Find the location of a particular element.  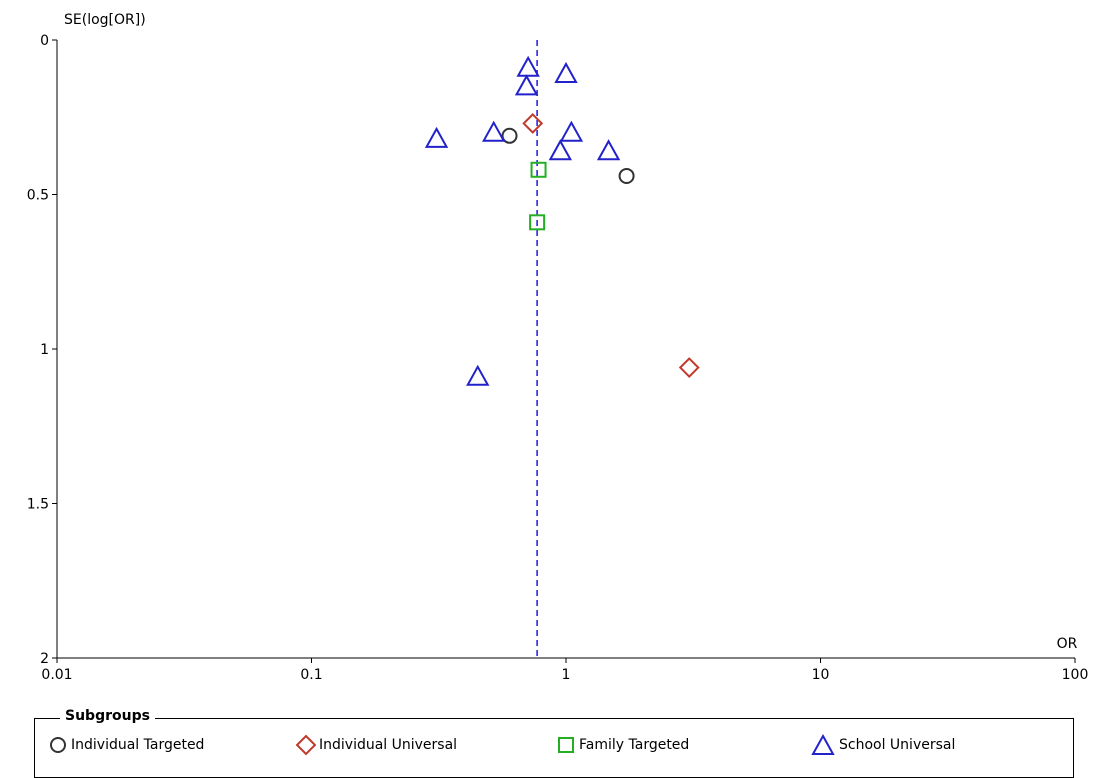

legend-item-individual-universal: Individual Universal is located at coordinates (376, 745).